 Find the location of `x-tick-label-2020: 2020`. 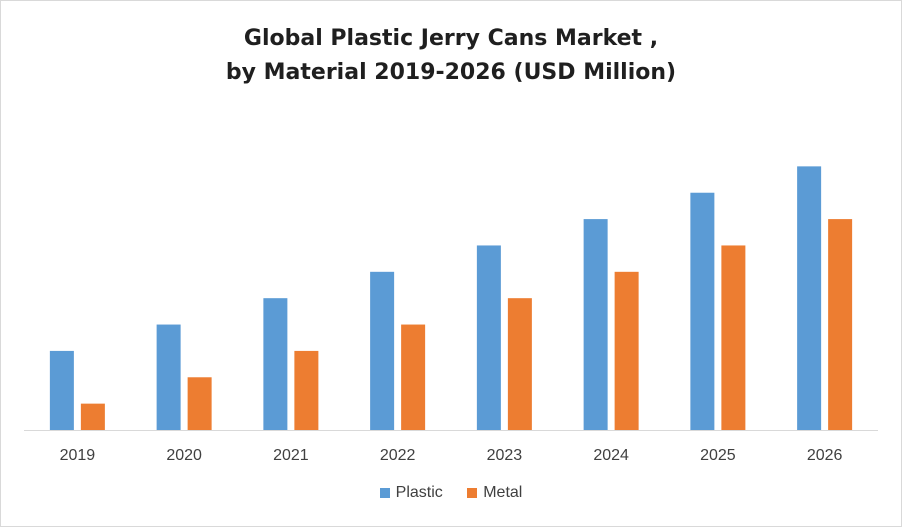

x-tick-label-2020: 2020 is located at coordinates (184, 455).